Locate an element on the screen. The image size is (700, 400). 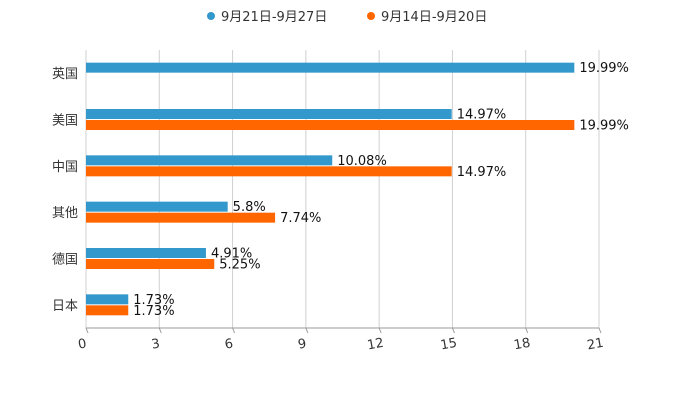
category-label: 英国 is located at coordinates (65, 74).